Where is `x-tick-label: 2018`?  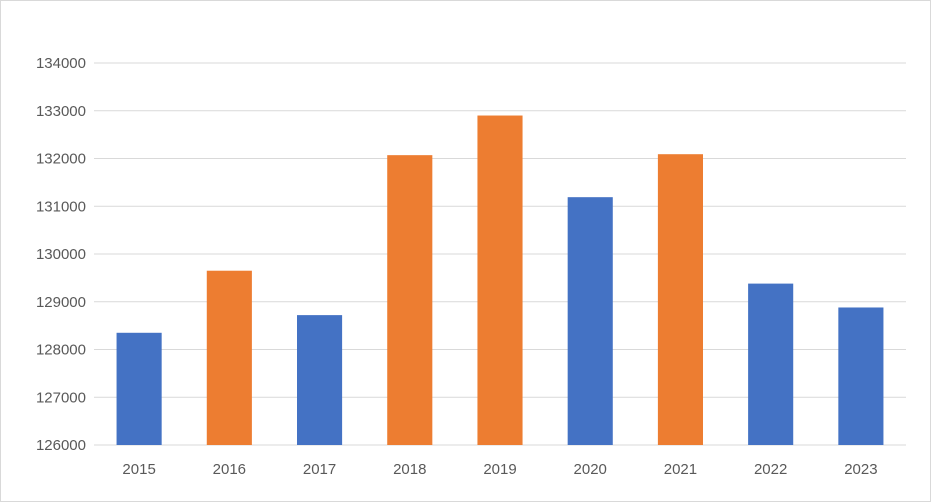
x-tick-label: 2018 is located at coordinates (409, 469).